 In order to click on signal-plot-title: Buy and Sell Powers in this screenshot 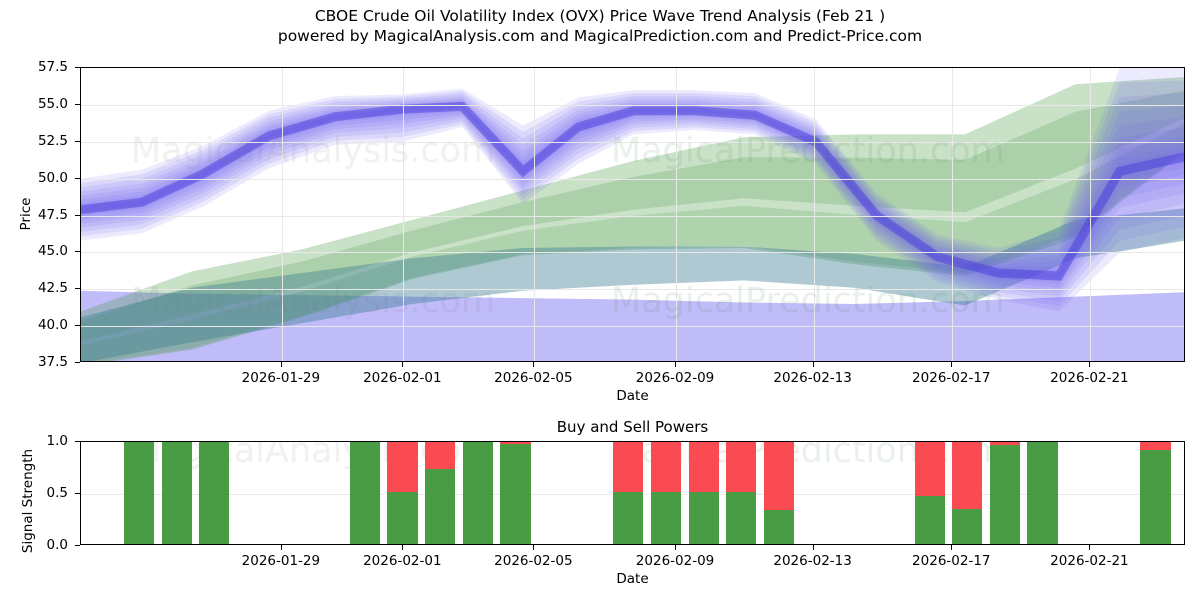, I will do `click(632, 427)`.